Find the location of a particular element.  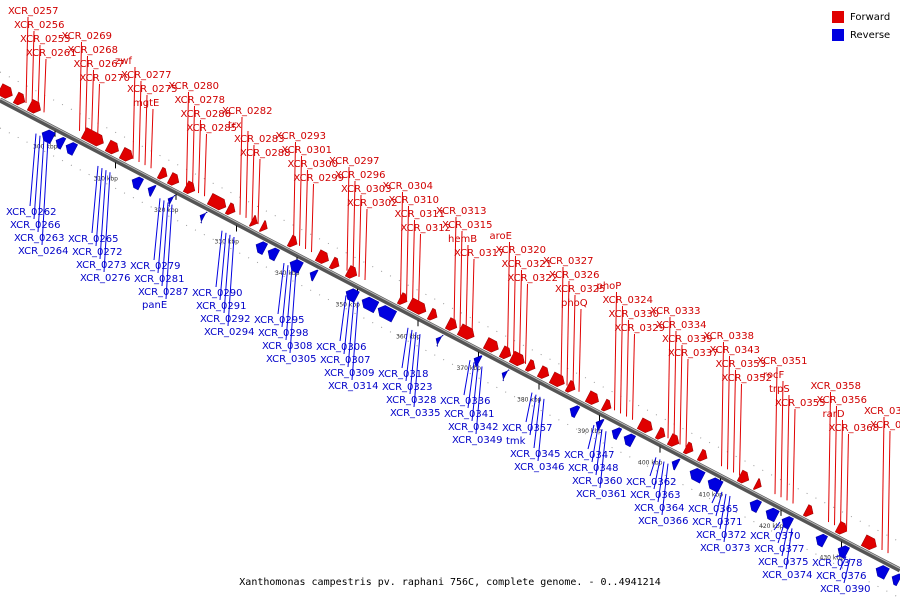

forward-gene-label: XCR_0320 is located at coordinates (521, 250).